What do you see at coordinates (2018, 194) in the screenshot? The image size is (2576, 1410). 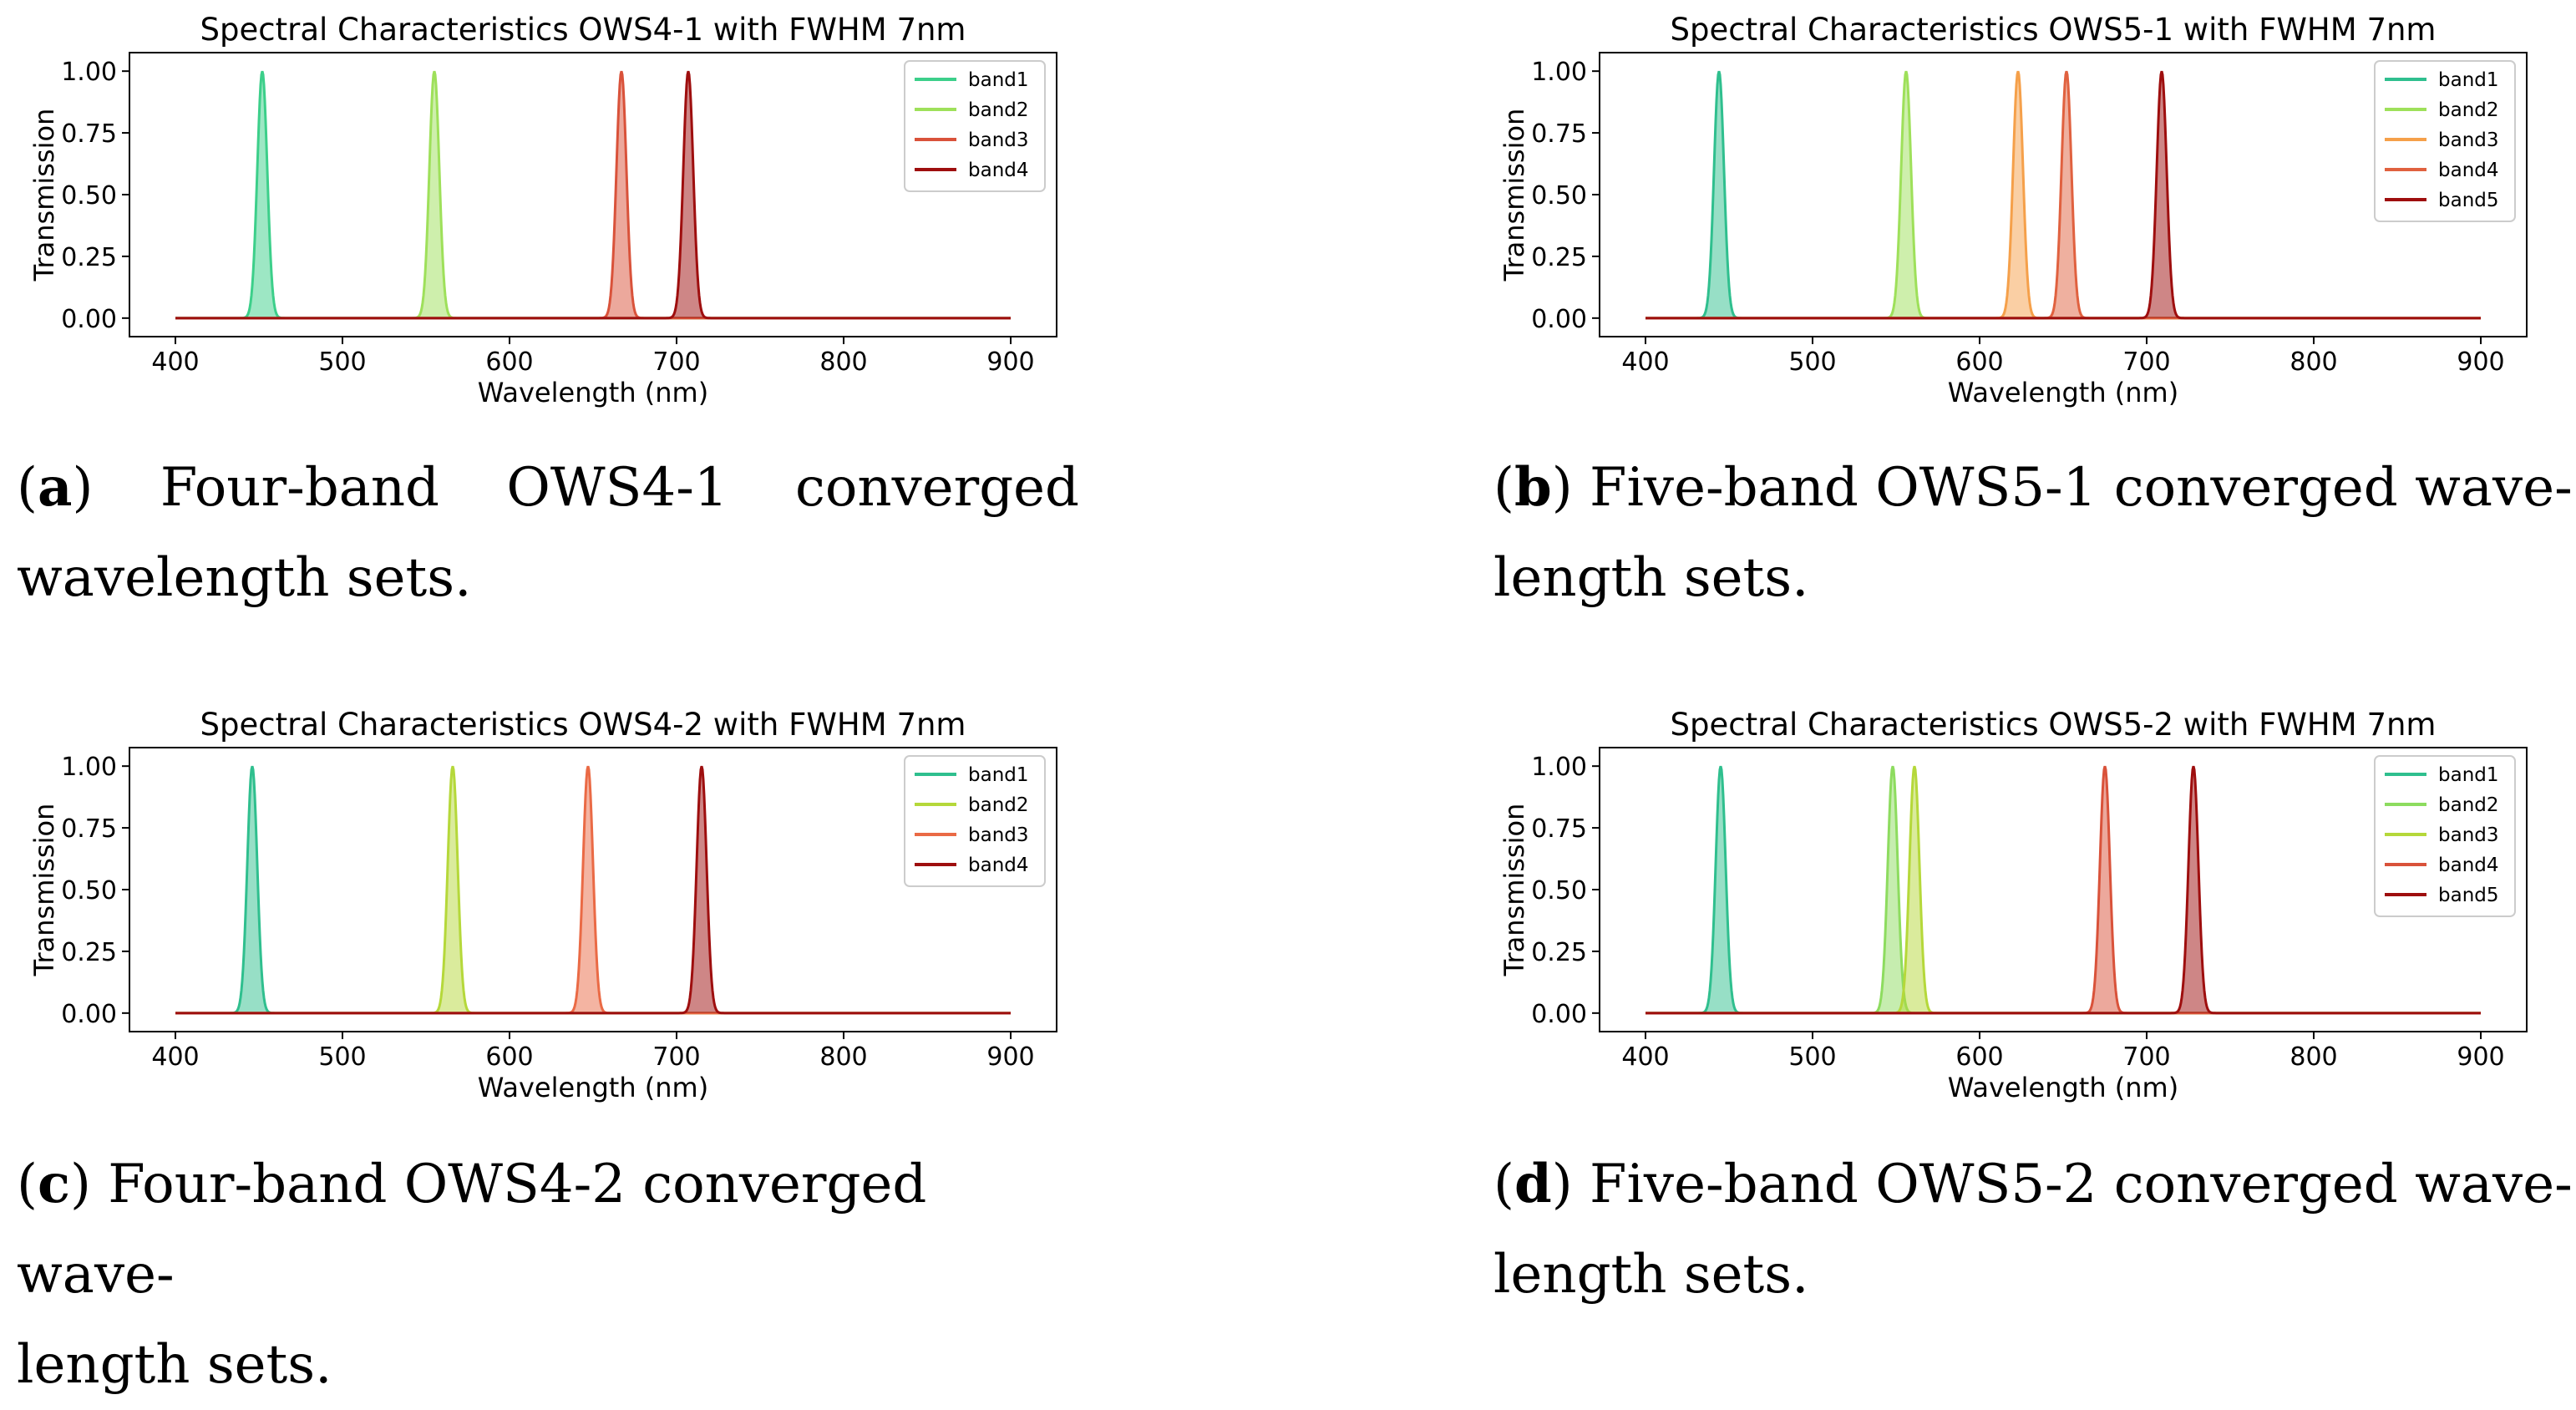 I see `band-fill-b-band3` at bounding box center [2018, 194].